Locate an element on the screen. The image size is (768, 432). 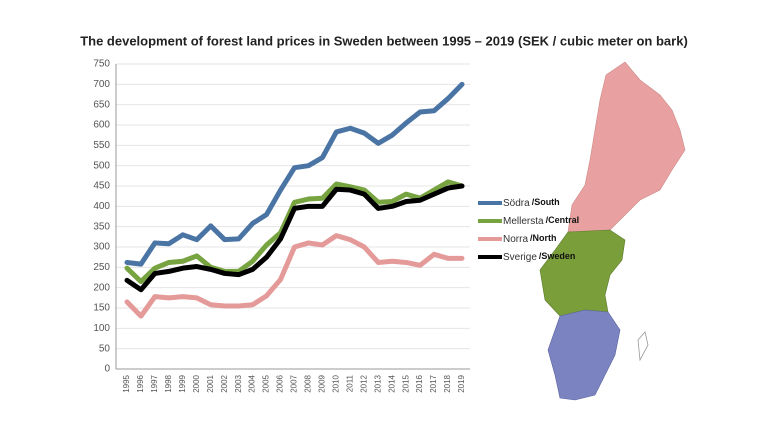
x-tick-label: 2016 is located at coordinates (419, 383).